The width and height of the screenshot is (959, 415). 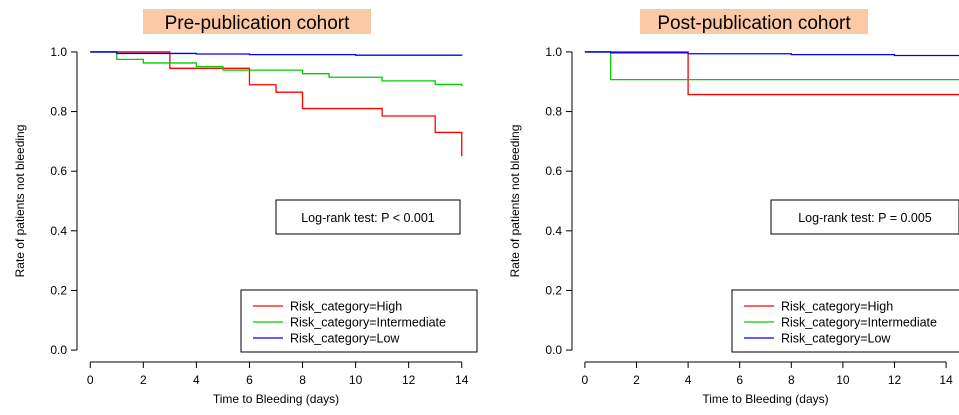 I want to click on chart-title: Pre-publication cohort, so click(x=258, y=23).